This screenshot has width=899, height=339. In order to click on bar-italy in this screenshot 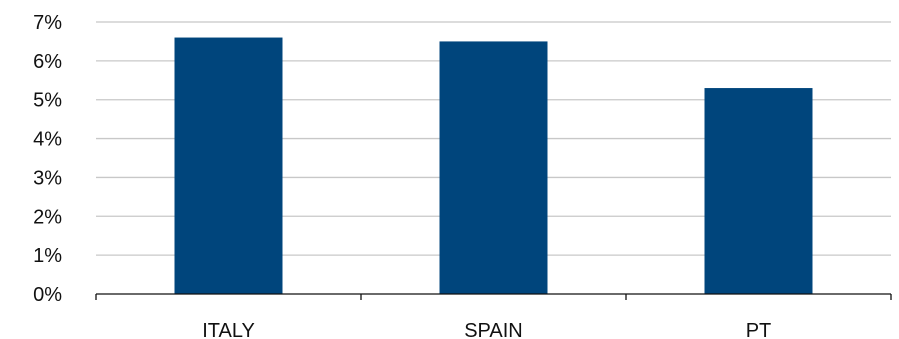, I will do `click(228, 166)`.